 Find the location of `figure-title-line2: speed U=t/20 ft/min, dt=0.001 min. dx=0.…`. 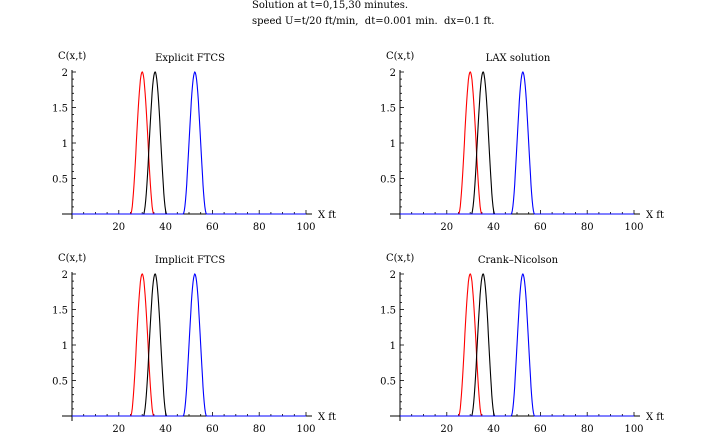

figure-title-line2: speed U=t/20 ft/min, dt=0.001 min. dx=0.… is located at coordinates (373, 21).